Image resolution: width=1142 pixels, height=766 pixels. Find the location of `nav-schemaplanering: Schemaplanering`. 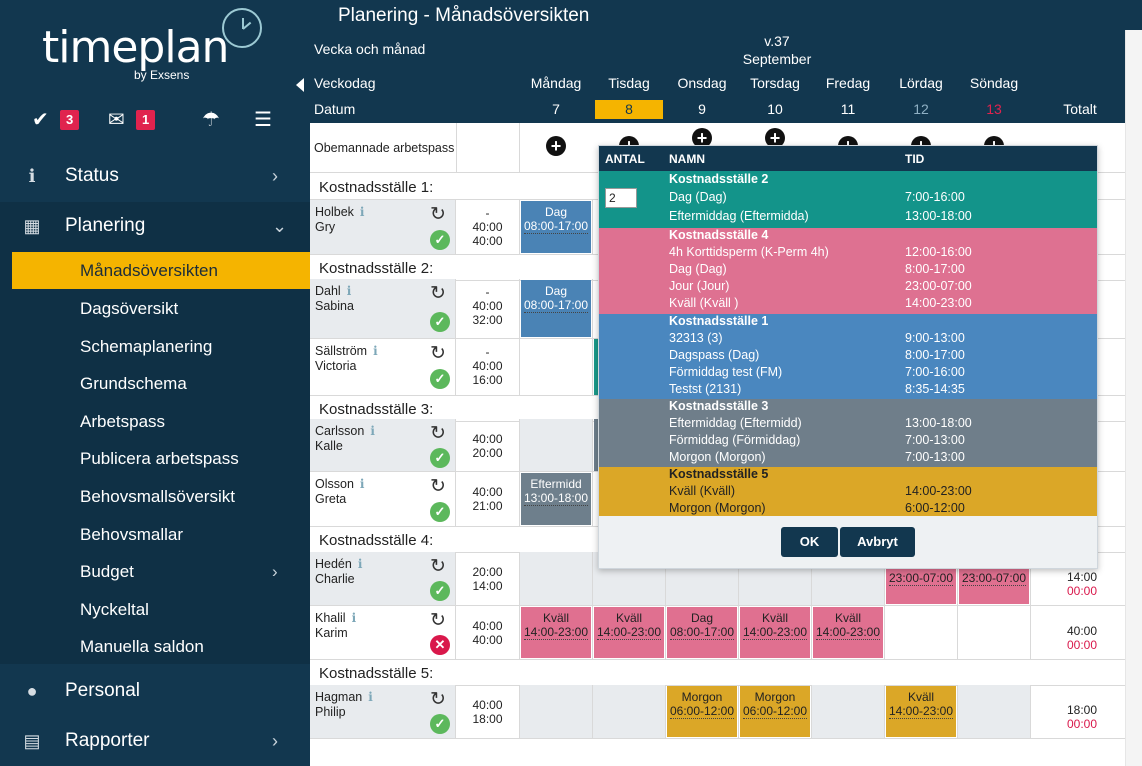

nav-schemaplanering: Schemaplanering is located at coordinates (161, 346).